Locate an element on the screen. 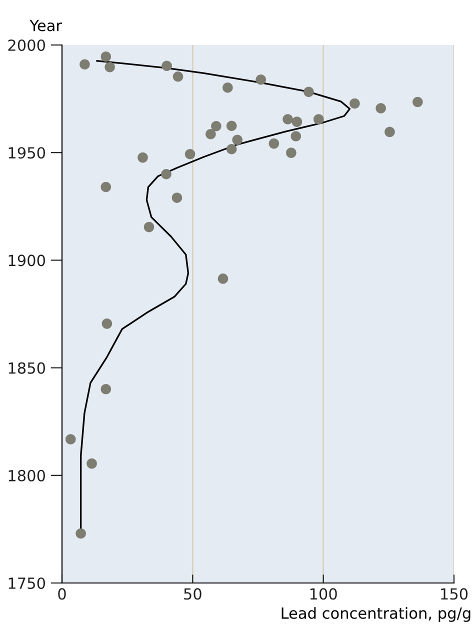 This screenshot has width=474, height=625. x-tick-label: 50 is located at coordinates (193, 594).